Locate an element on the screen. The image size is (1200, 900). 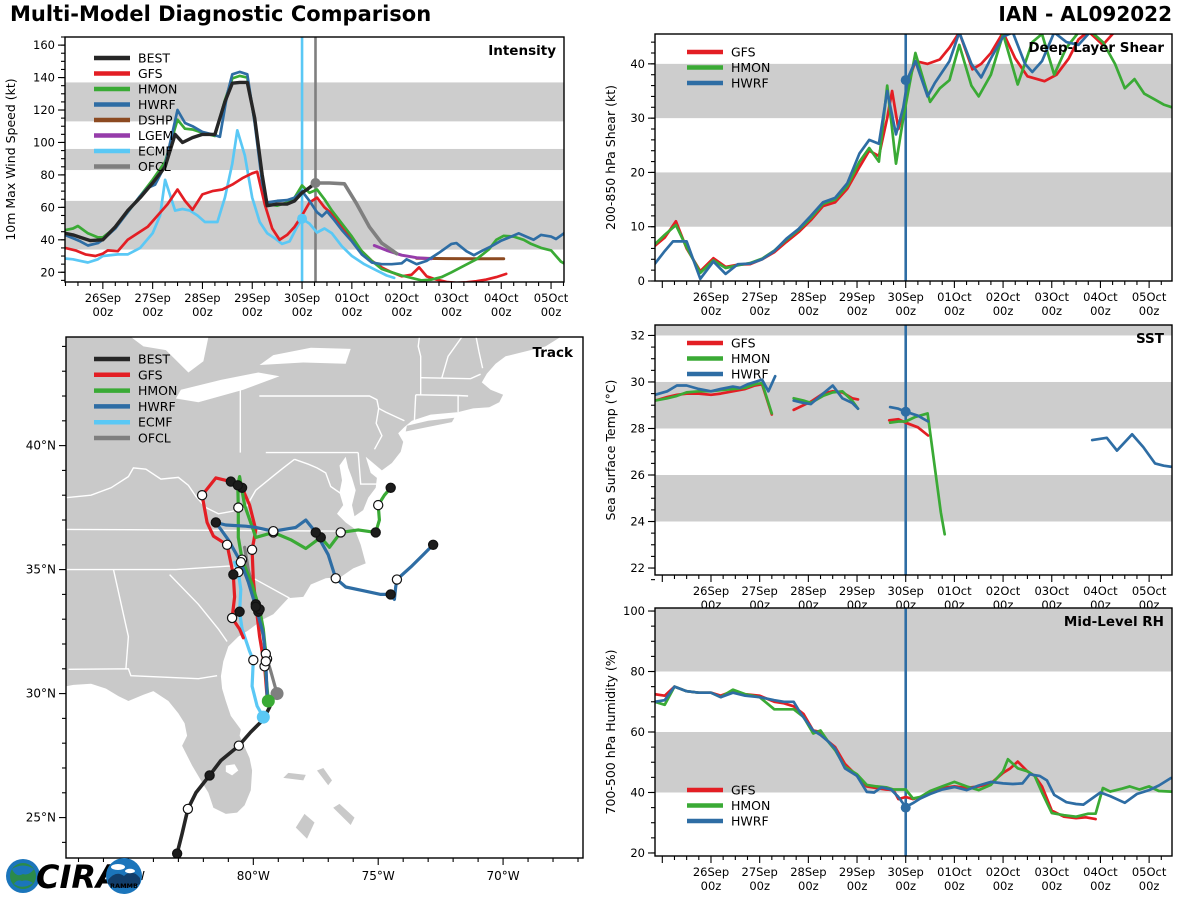
lon-tick-label: 70°W is located at coordinates (503, 876).